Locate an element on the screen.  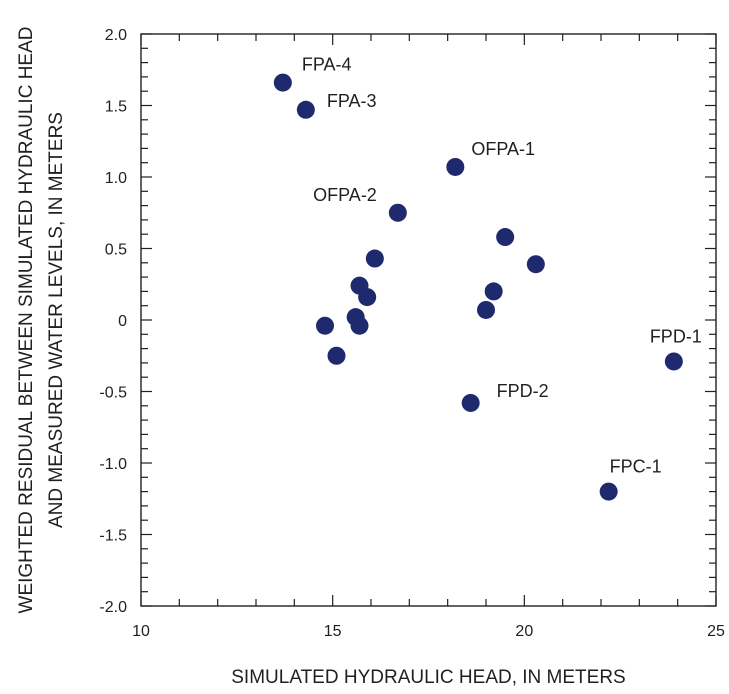
x-tick-label: 20 is located at coordinates (524, 631).